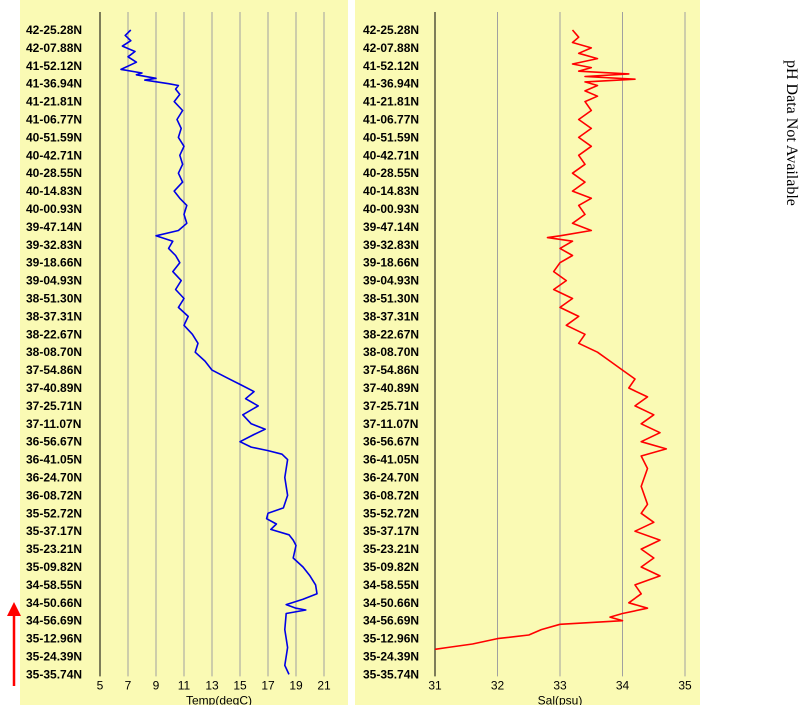 This screenshot has width=808, height=705. I want to click on sal-lat-label: 39-47.14N, so click(391, 227).